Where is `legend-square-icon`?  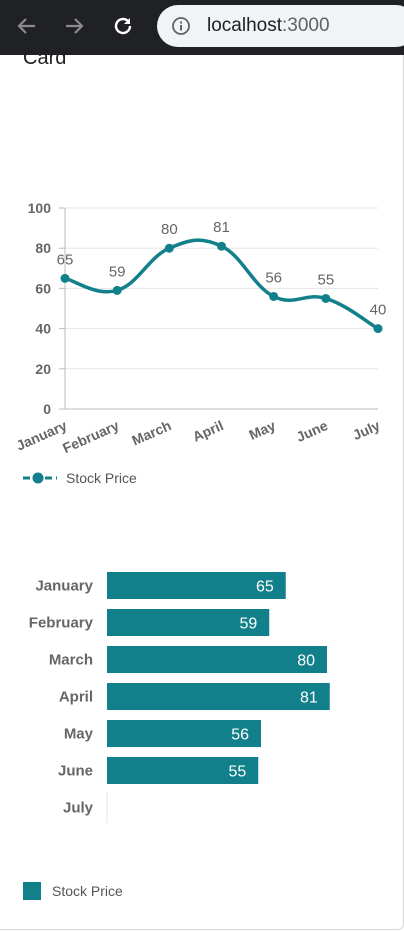 legend-square-icon is located at coordinates (32, 891).